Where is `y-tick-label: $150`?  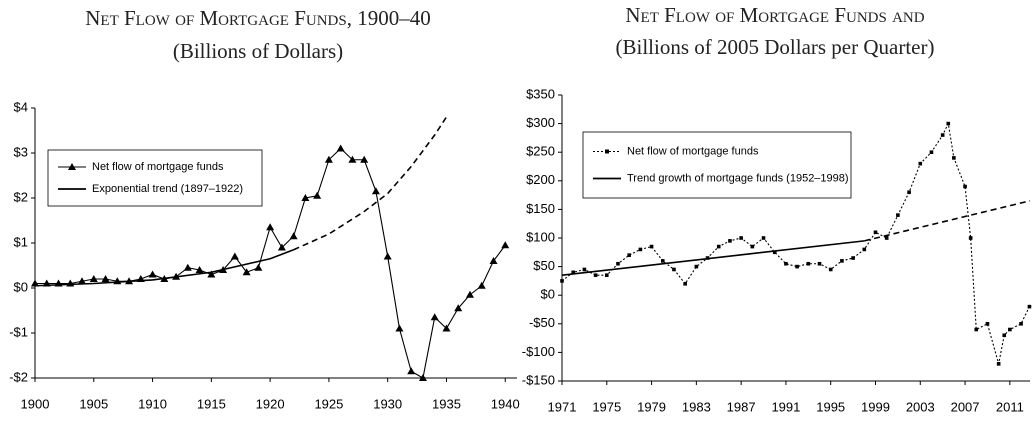 y-tick-label: $150 is located at coordinates (540, 208).